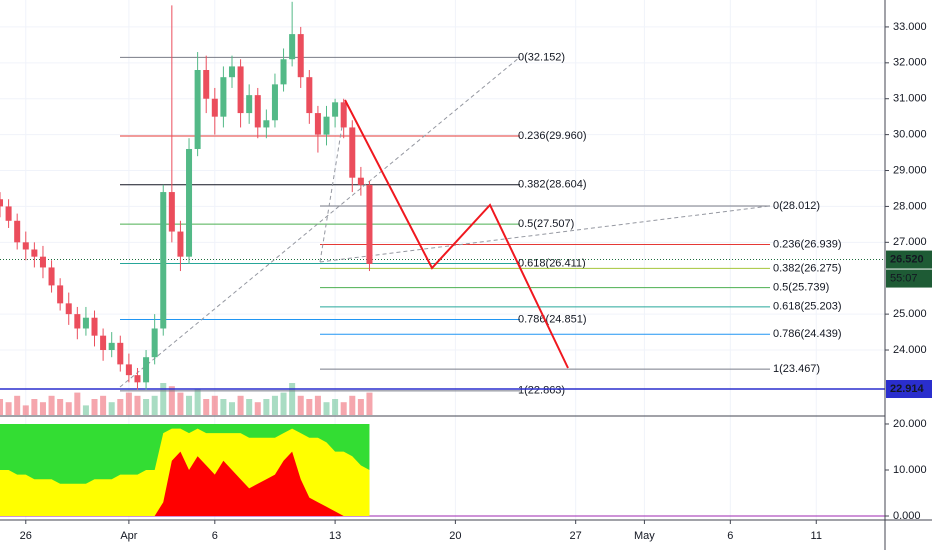 This screenshot has width=932, height=550. Describe the element at coordinates (576, 536) in the screenshot. I see `x-tick-label: 27` at that location.